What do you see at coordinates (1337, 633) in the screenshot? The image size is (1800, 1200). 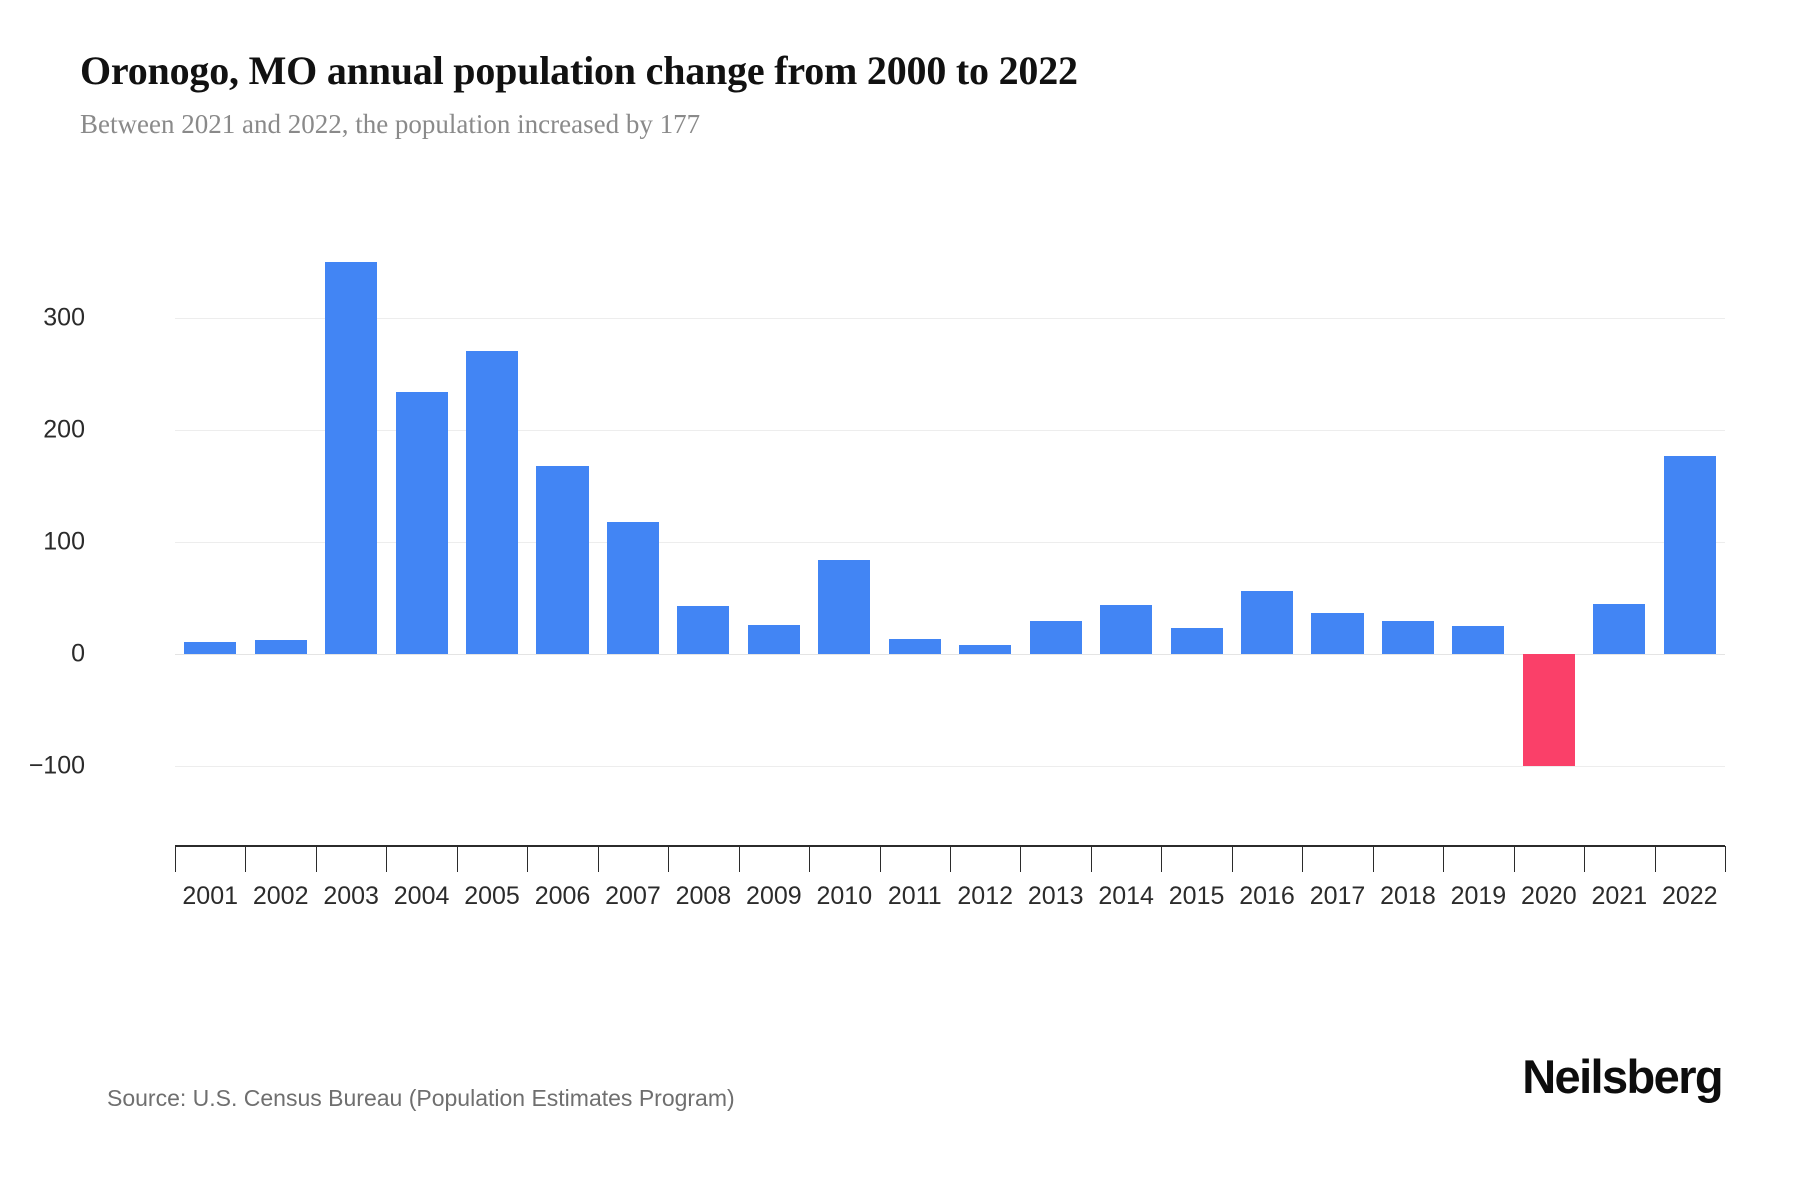 I see `bar-2017` at bounding box center [1337, 633].